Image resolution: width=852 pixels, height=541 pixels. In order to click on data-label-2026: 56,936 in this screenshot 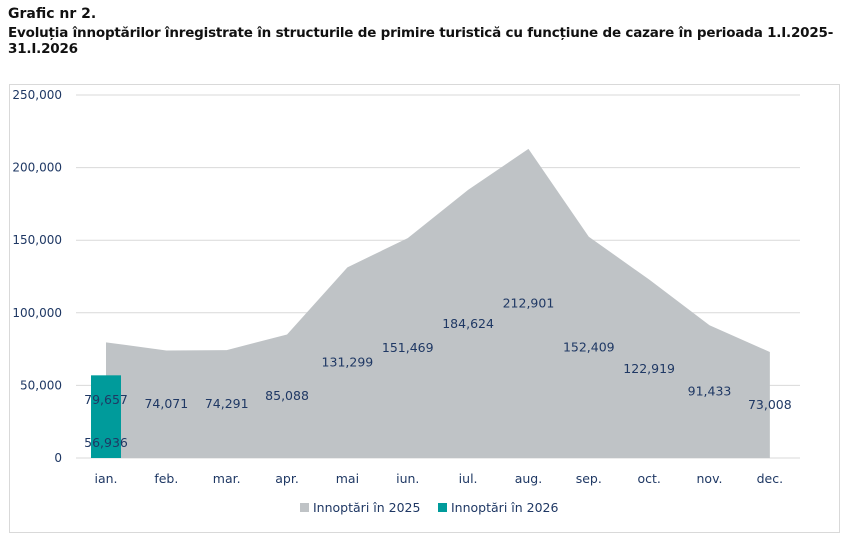, I will do `click(106, 442)`.